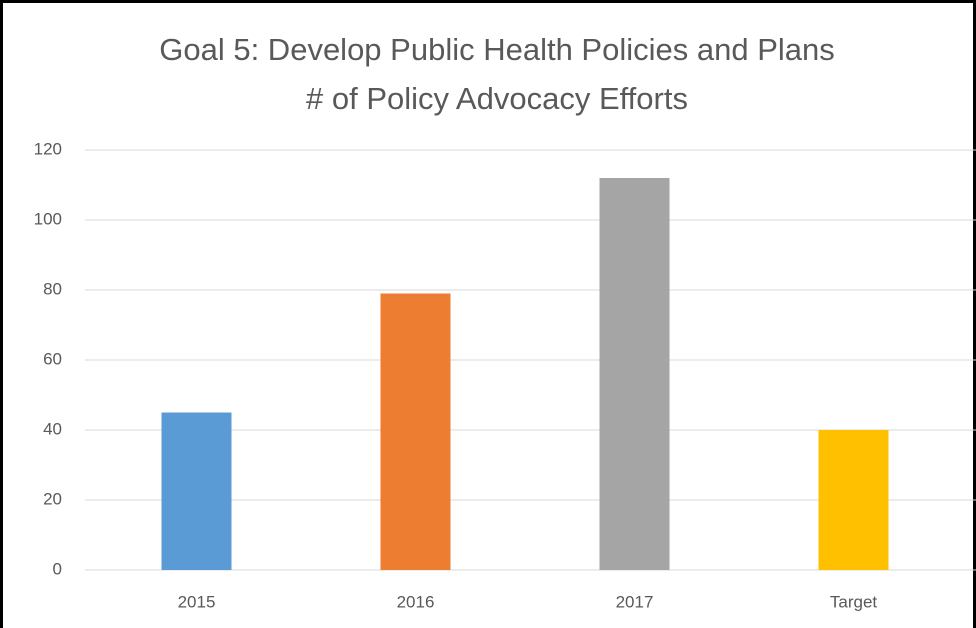 The image size is (976, 628). What do you see at coordinates (197, 601) in the screenshot?
I see `x-tick-label: 2015` at bounding box center [197, 601].